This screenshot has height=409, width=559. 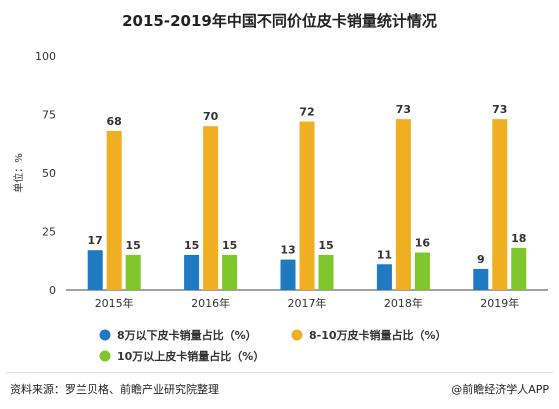 I want to click on data-label: 72, so click(x=306, y=112).